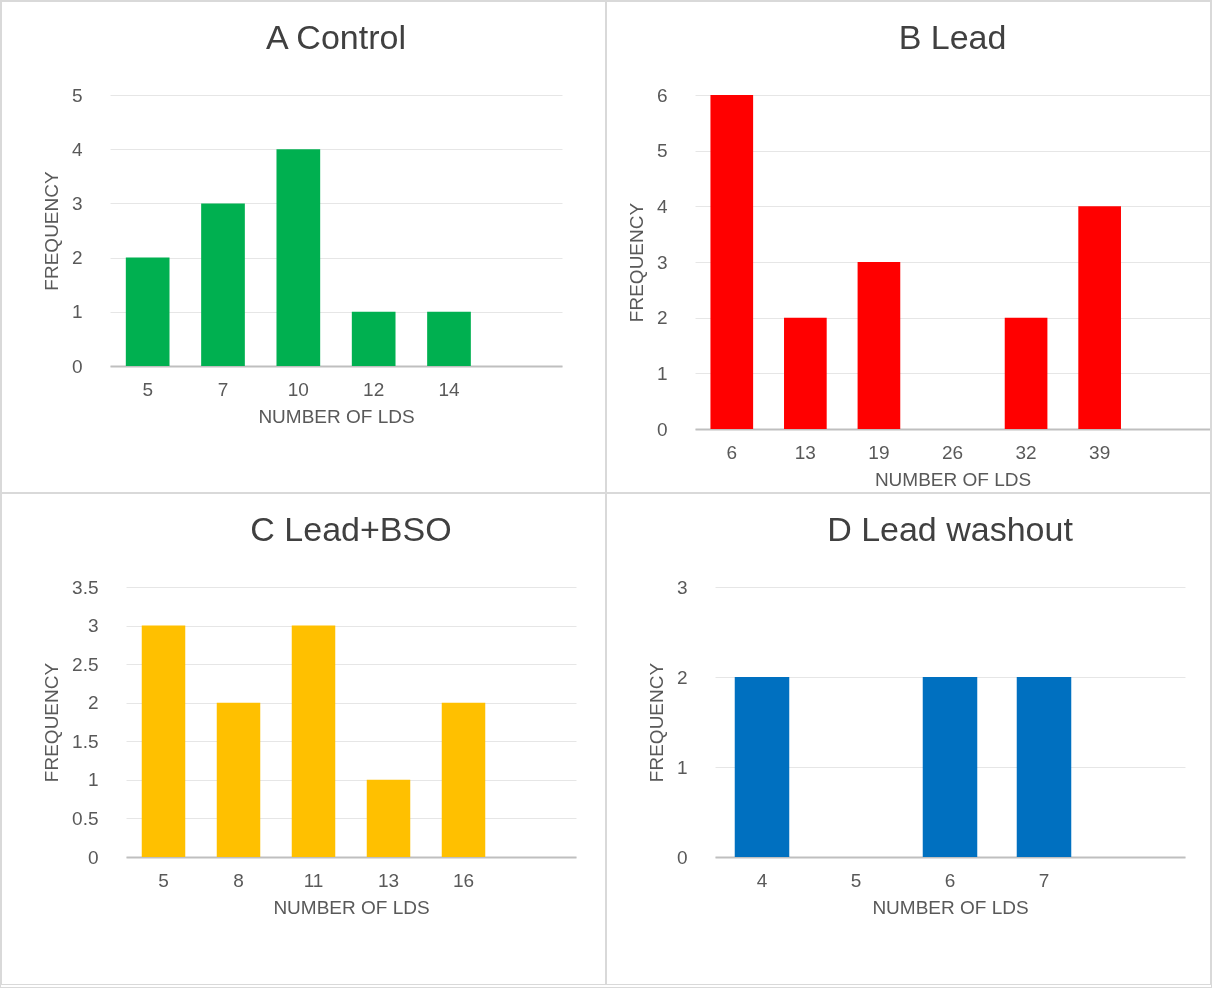  I want to click on y-tick-label: 6, so click(662, 95).